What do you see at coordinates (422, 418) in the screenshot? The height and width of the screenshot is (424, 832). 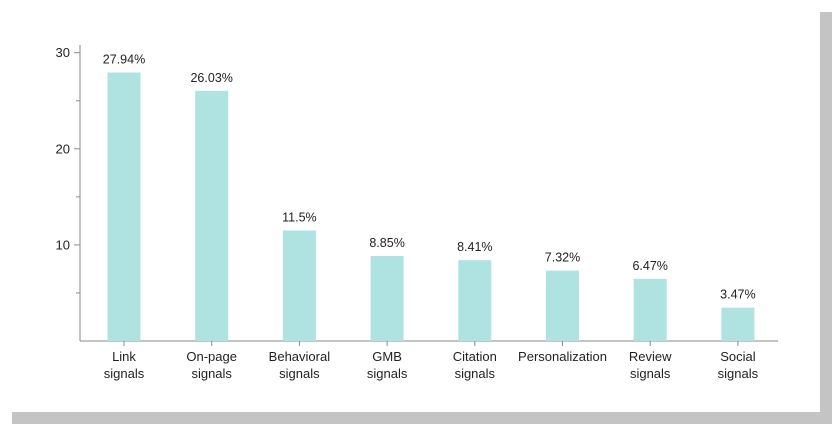 I see `card-shadow-bottom` at bounding box center [422, 418].